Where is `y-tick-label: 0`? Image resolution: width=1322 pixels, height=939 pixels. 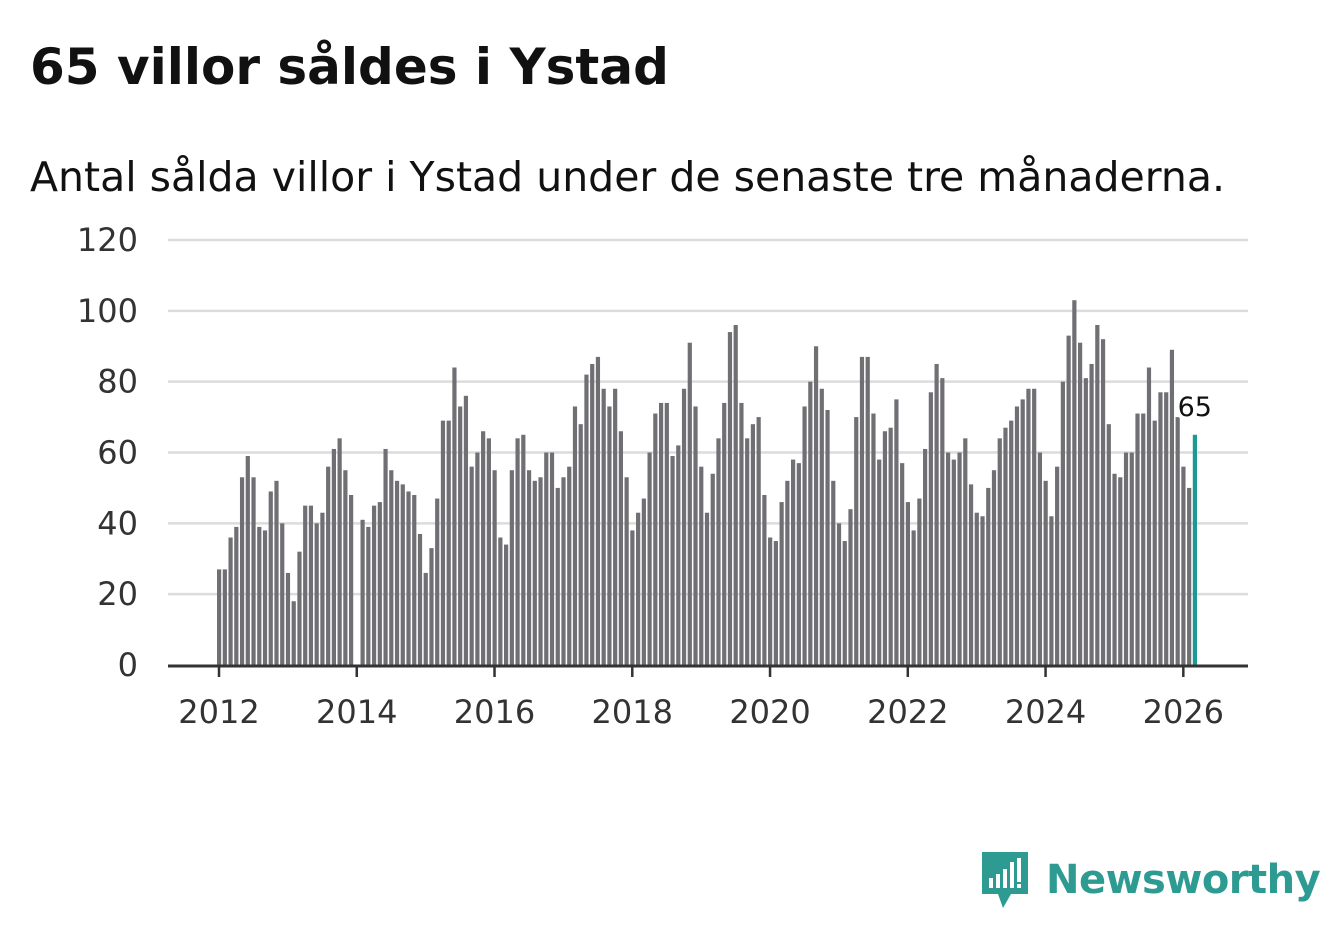 y-tick-label: 0 is located at coordinates (128, 665).